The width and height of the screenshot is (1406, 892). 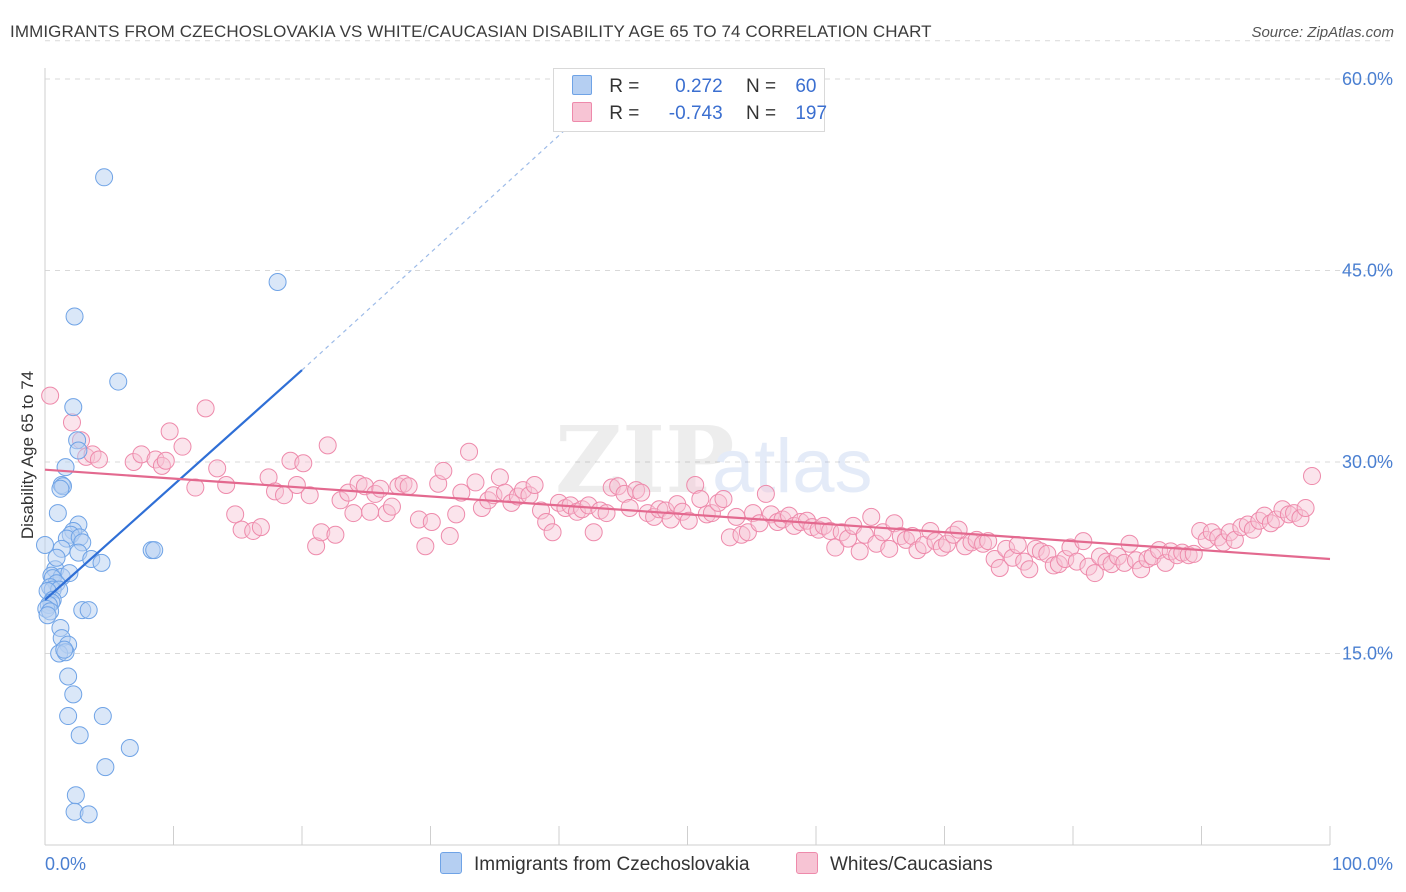 I want to click on bottom-legend-czech: Immigrants from Czechoslovakia, so click(x=595, y=864).